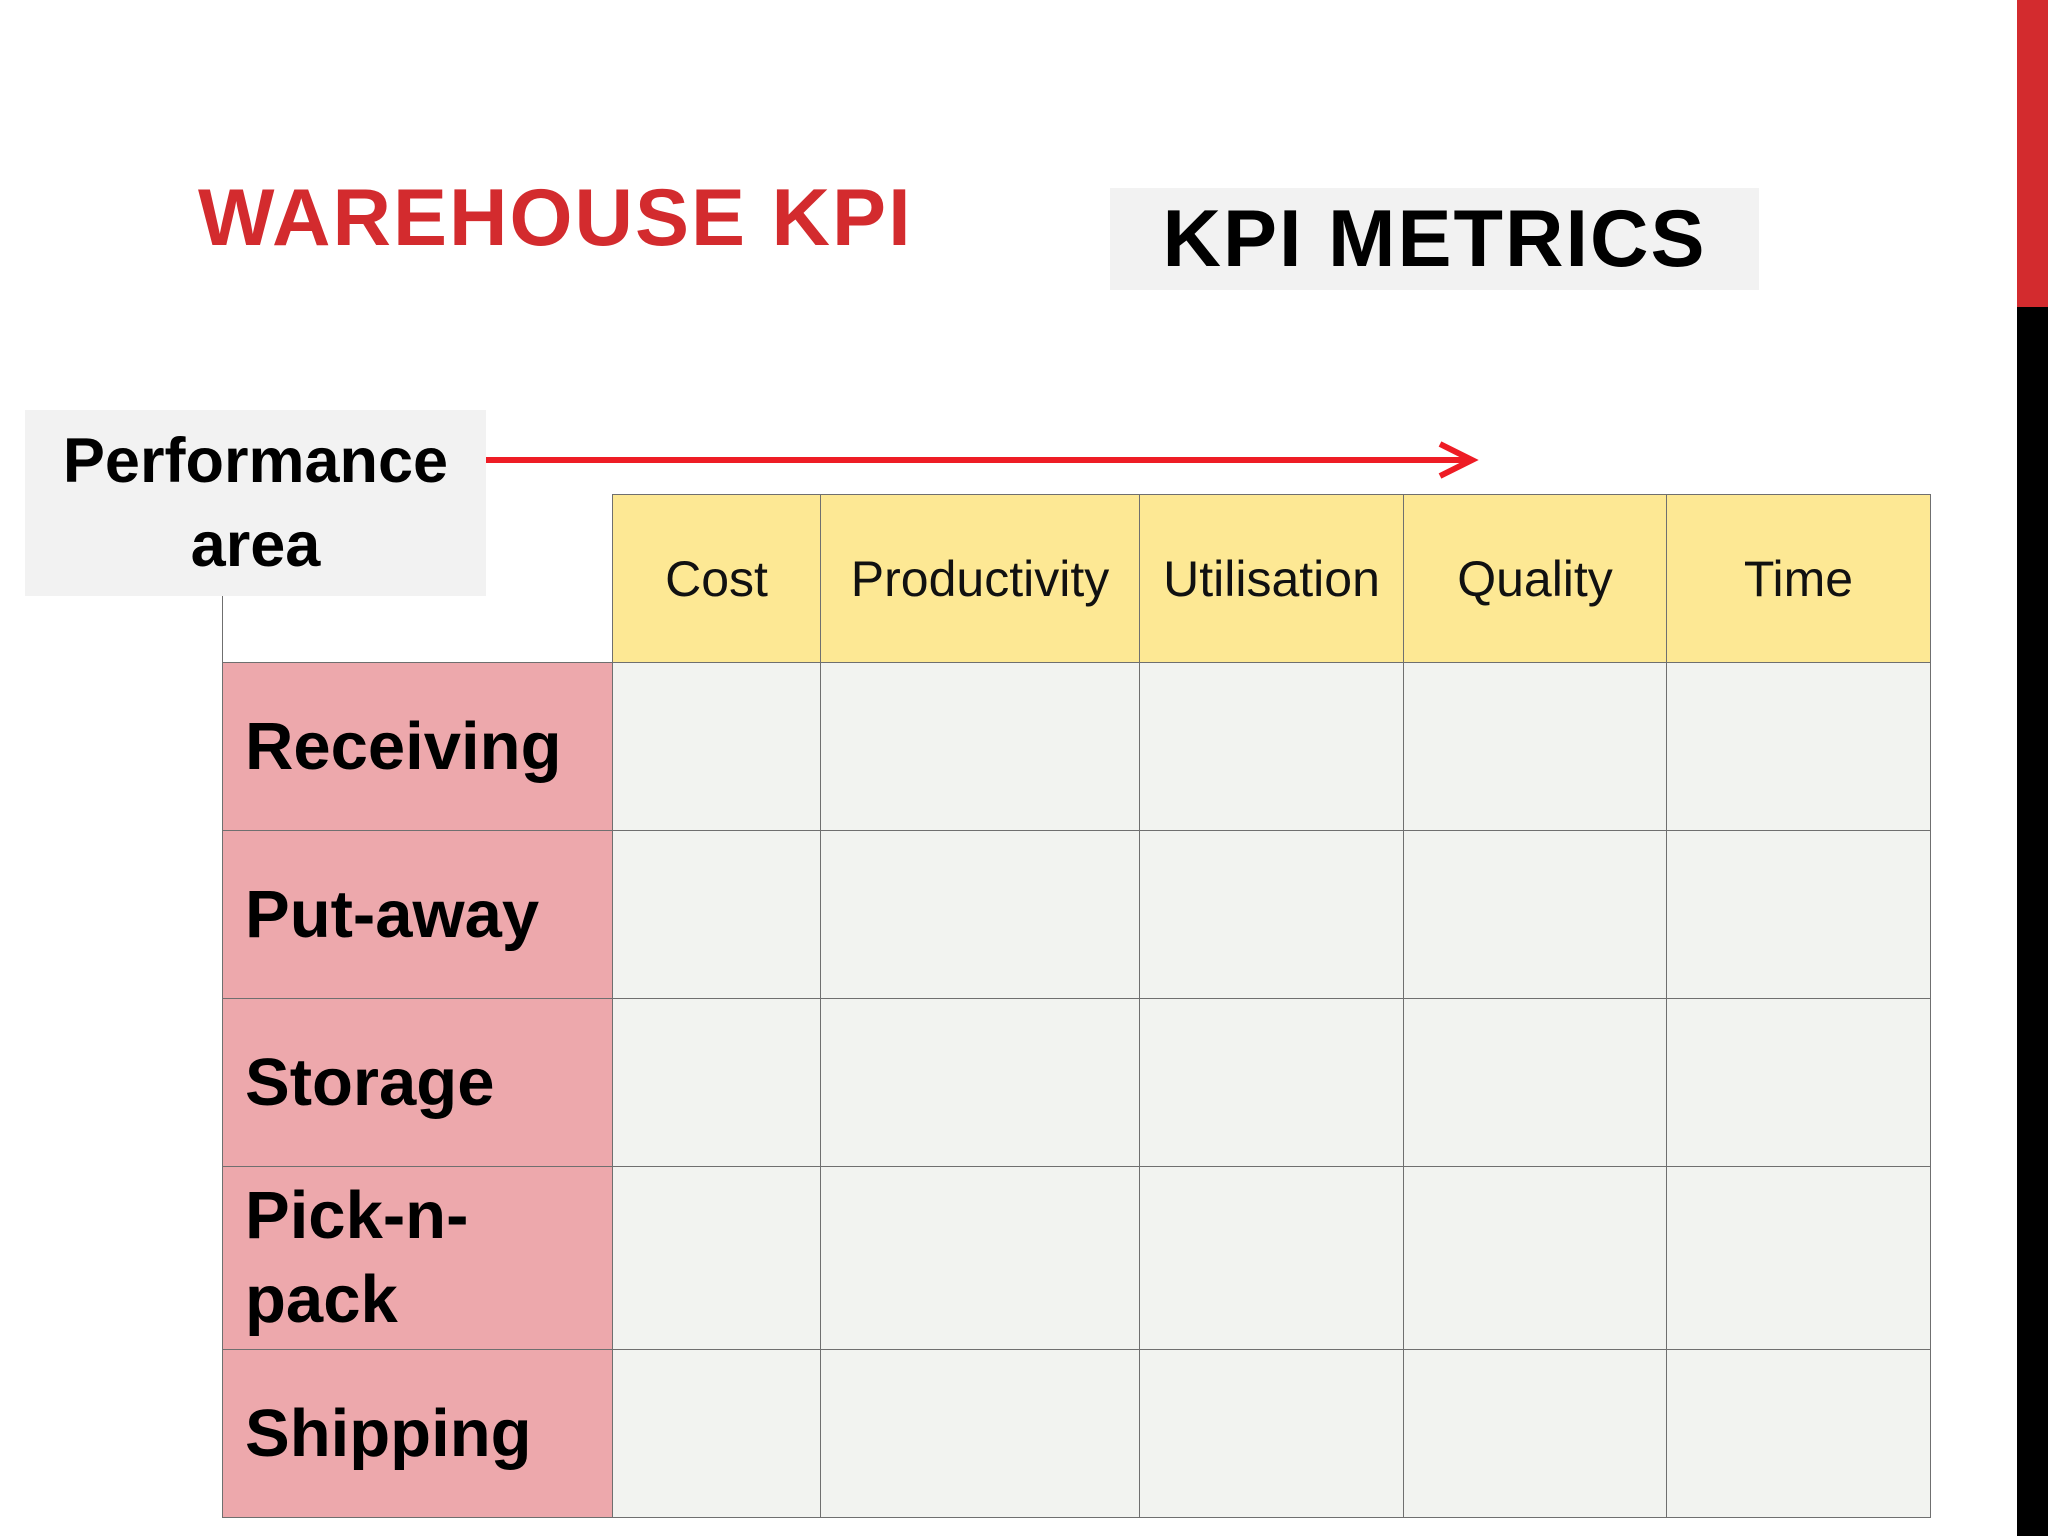  I want to click on row-header-put-away: Put-away, so click(417, 914).